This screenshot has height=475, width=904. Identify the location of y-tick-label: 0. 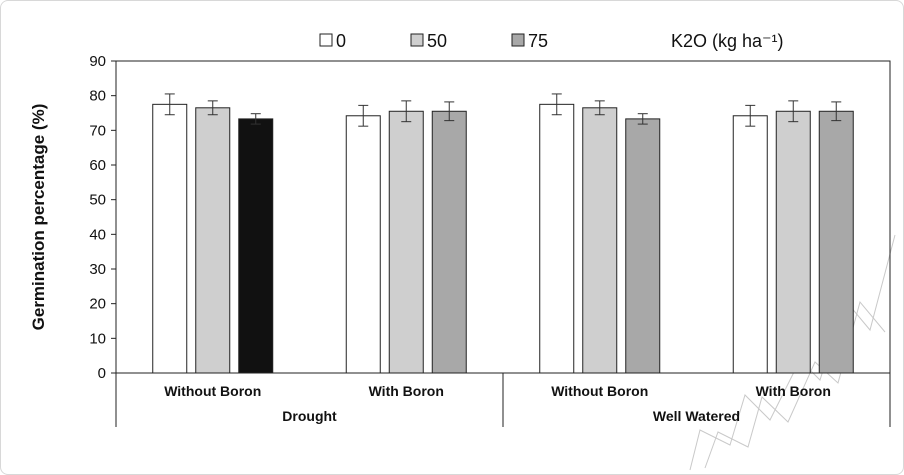
(102, 373).